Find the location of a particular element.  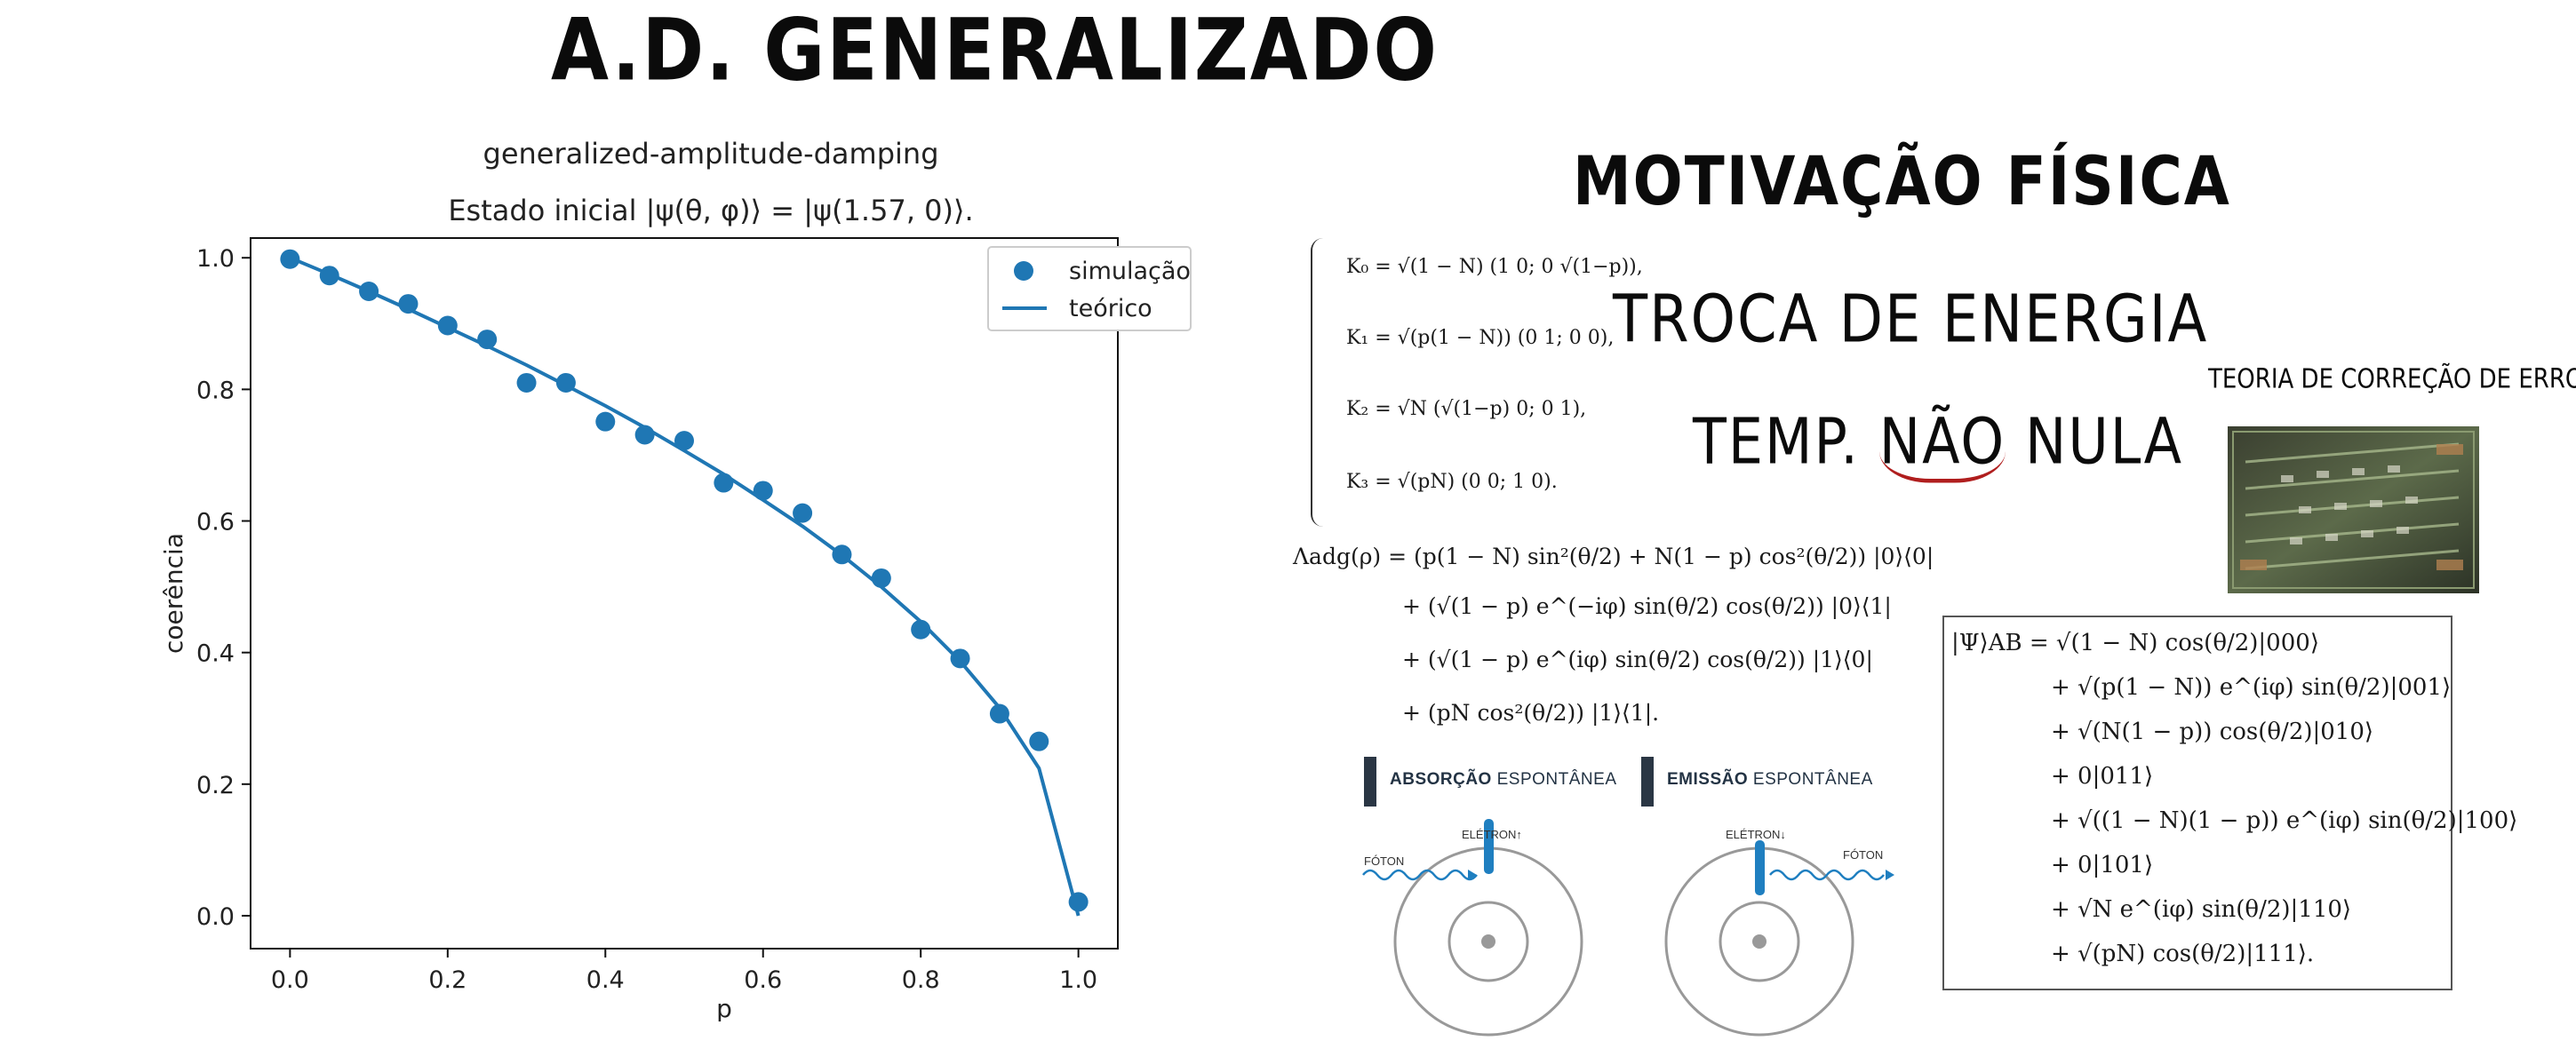

absorption-foton-label: FÓTON is located at coordinates (1384, 861).